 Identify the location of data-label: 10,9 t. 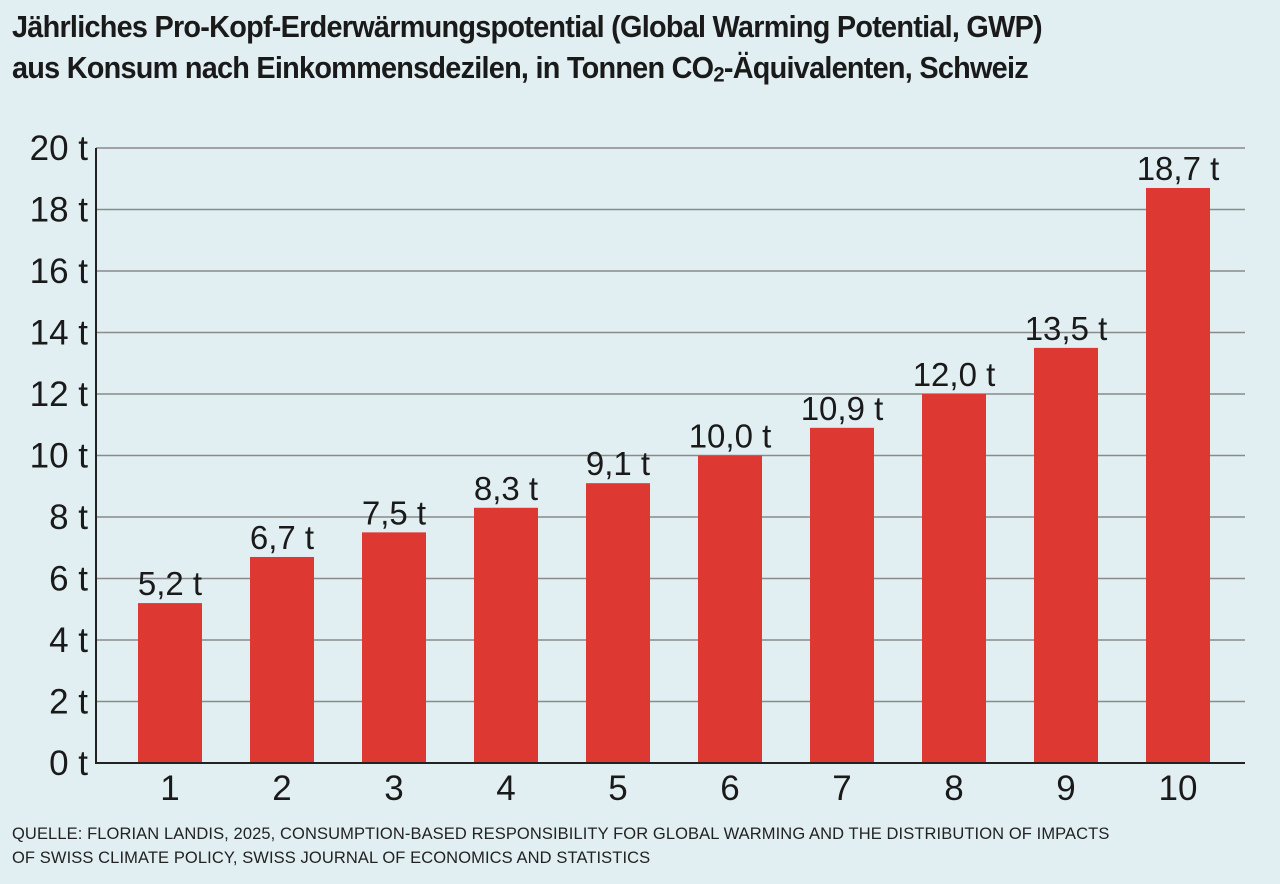
(842, 408).